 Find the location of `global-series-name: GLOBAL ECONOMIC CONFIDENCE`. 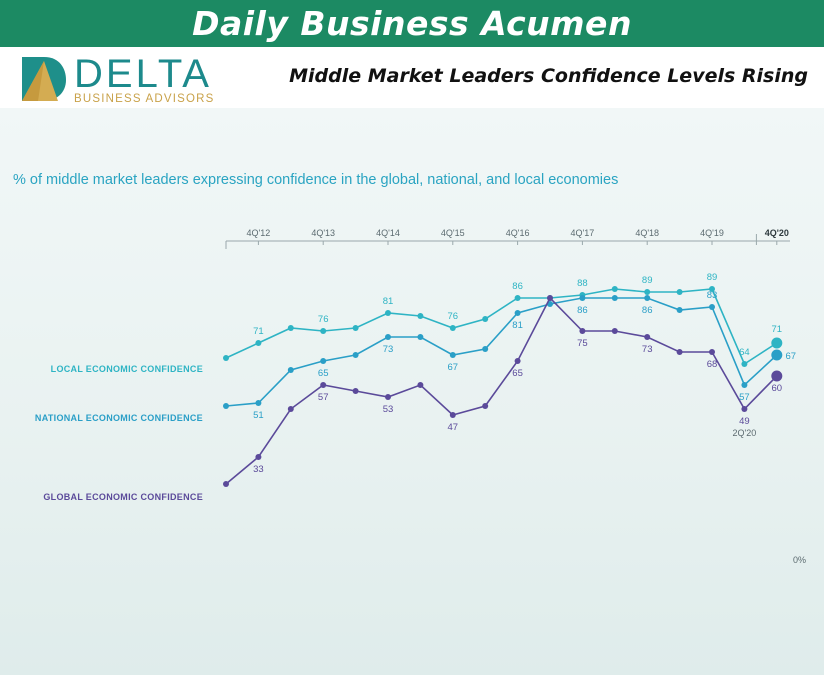

global-series-name: GLOBAL ECONOMIC CONFIDENCE is located at coordinates (123, 497).